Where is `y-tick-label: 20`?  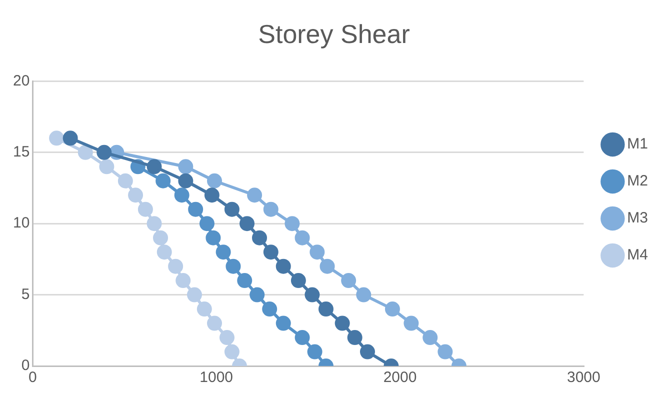
y-tick-label: 20 is located at coordinates (21, 81).